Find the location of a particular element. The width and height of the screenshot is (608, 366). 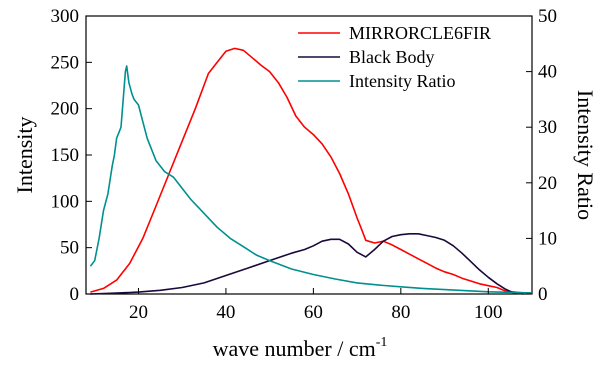

y-right-tick-label: 30 is located at coordinates (547, 127).